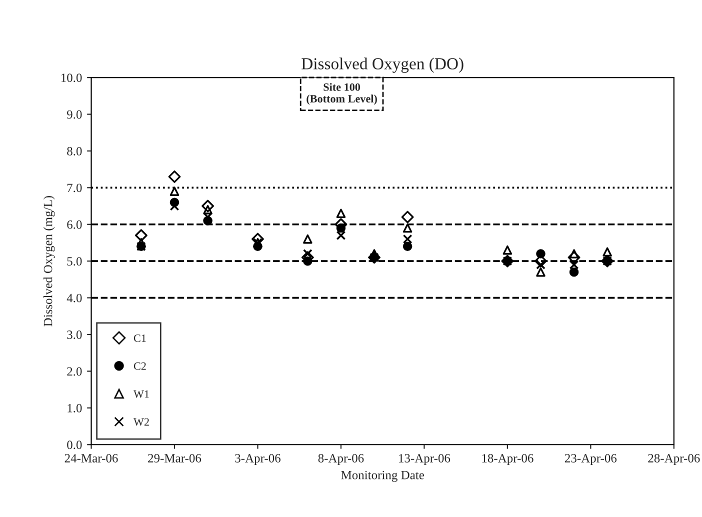 This screenshot has height=517, width=702. What do you see at coordinates (257, 459) in the screenshot?
I see `x-tick-label: 3-Apr-06` at bounding box center [257, 459].